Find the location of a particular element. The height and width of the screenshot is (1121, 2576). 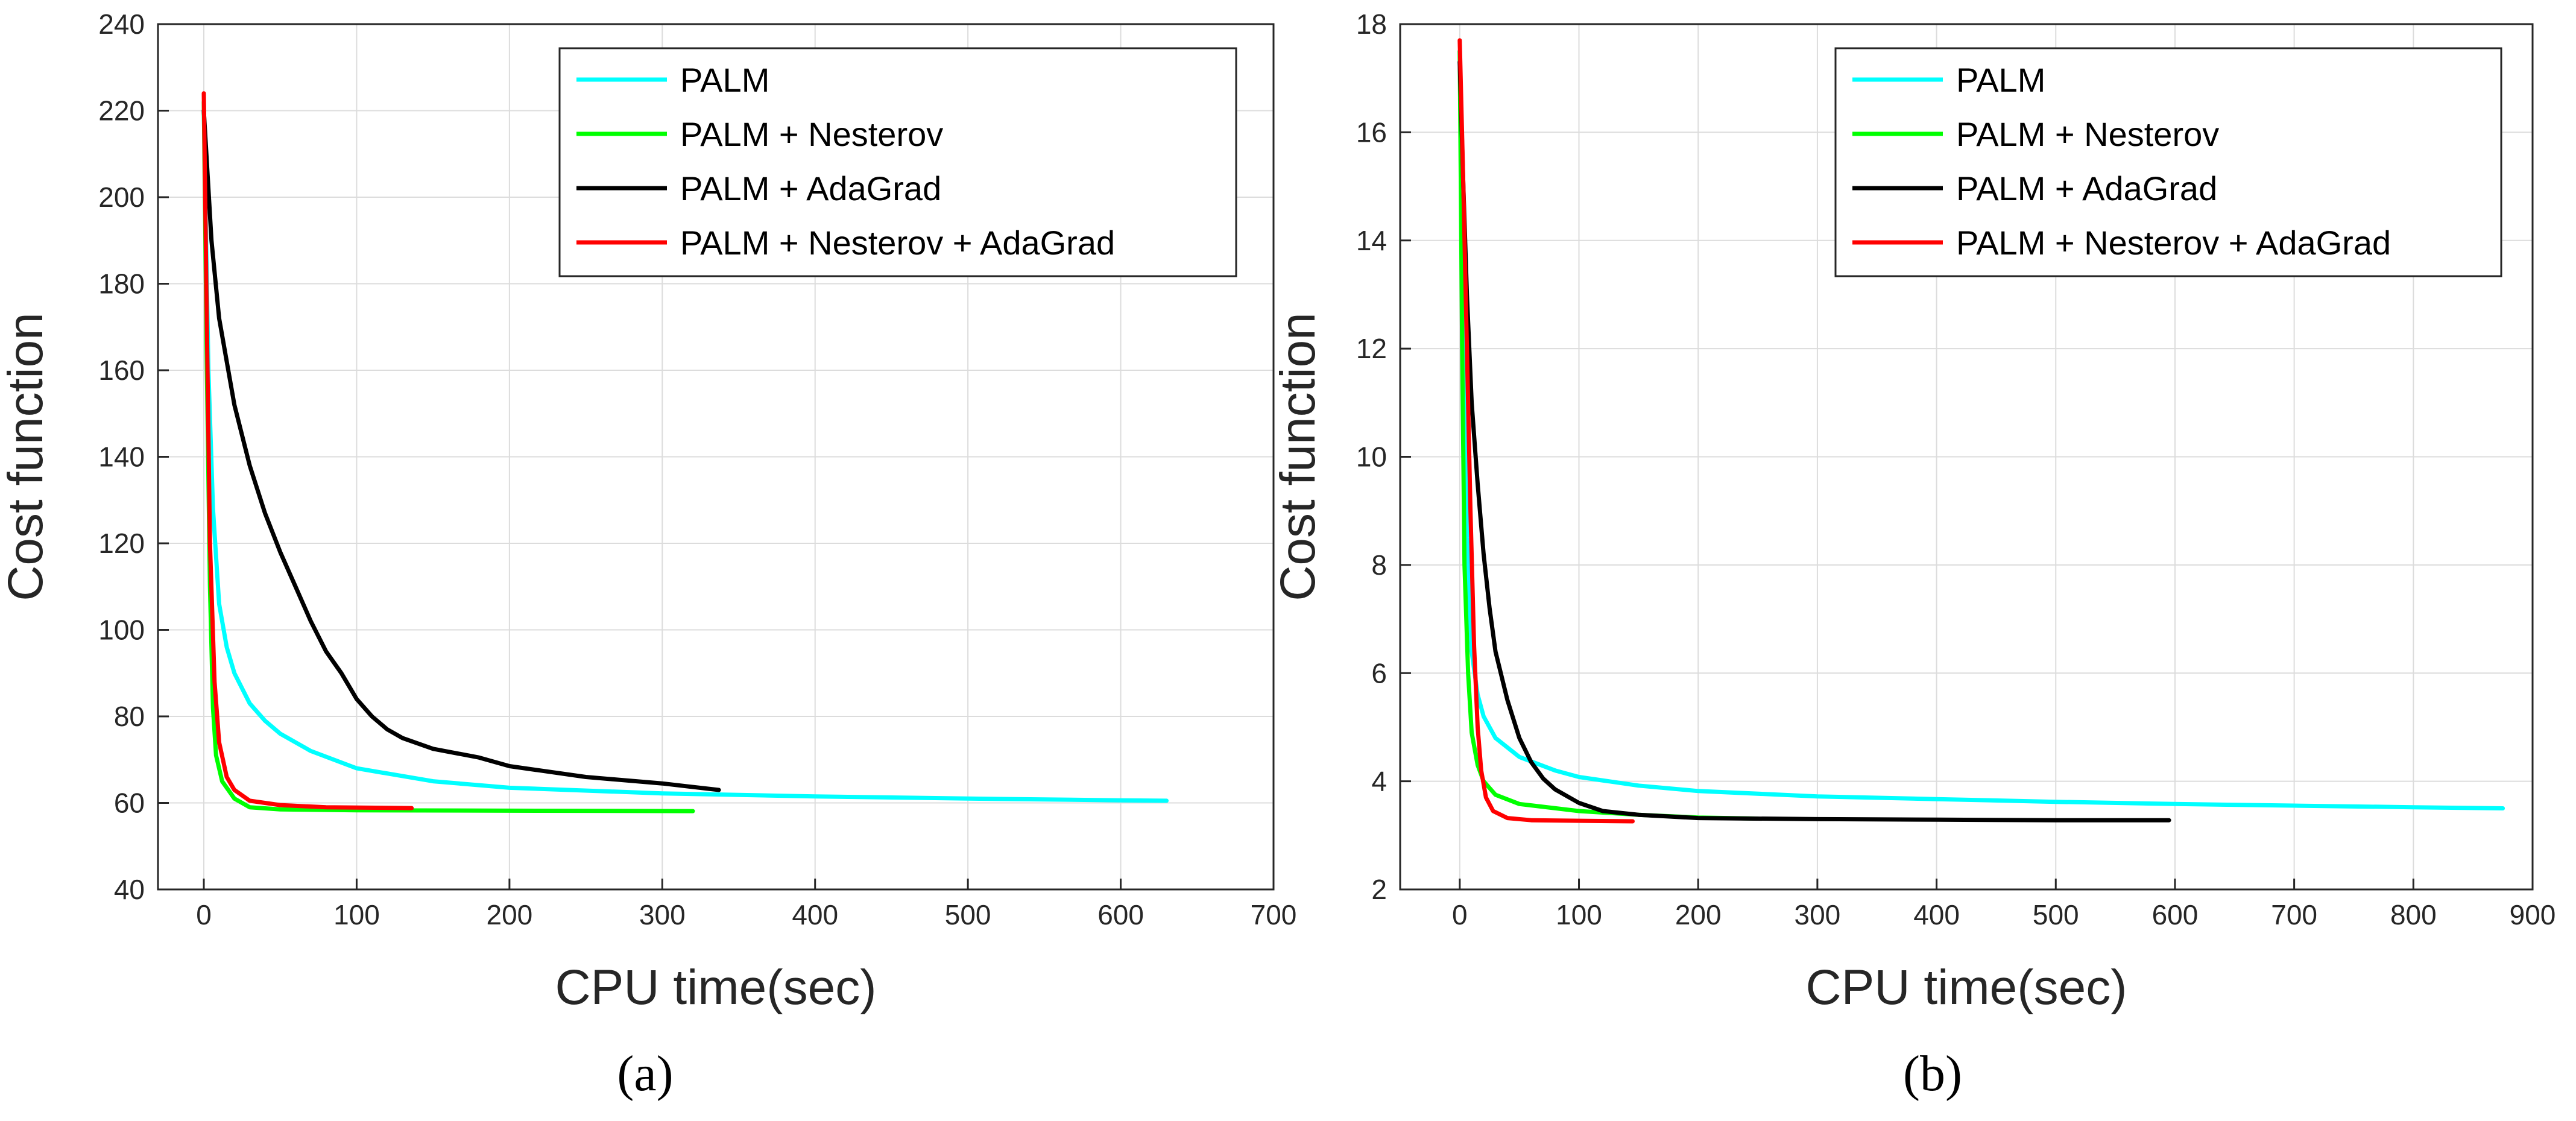

y-tick-label: 6 is located at coordinates (1379, 673).